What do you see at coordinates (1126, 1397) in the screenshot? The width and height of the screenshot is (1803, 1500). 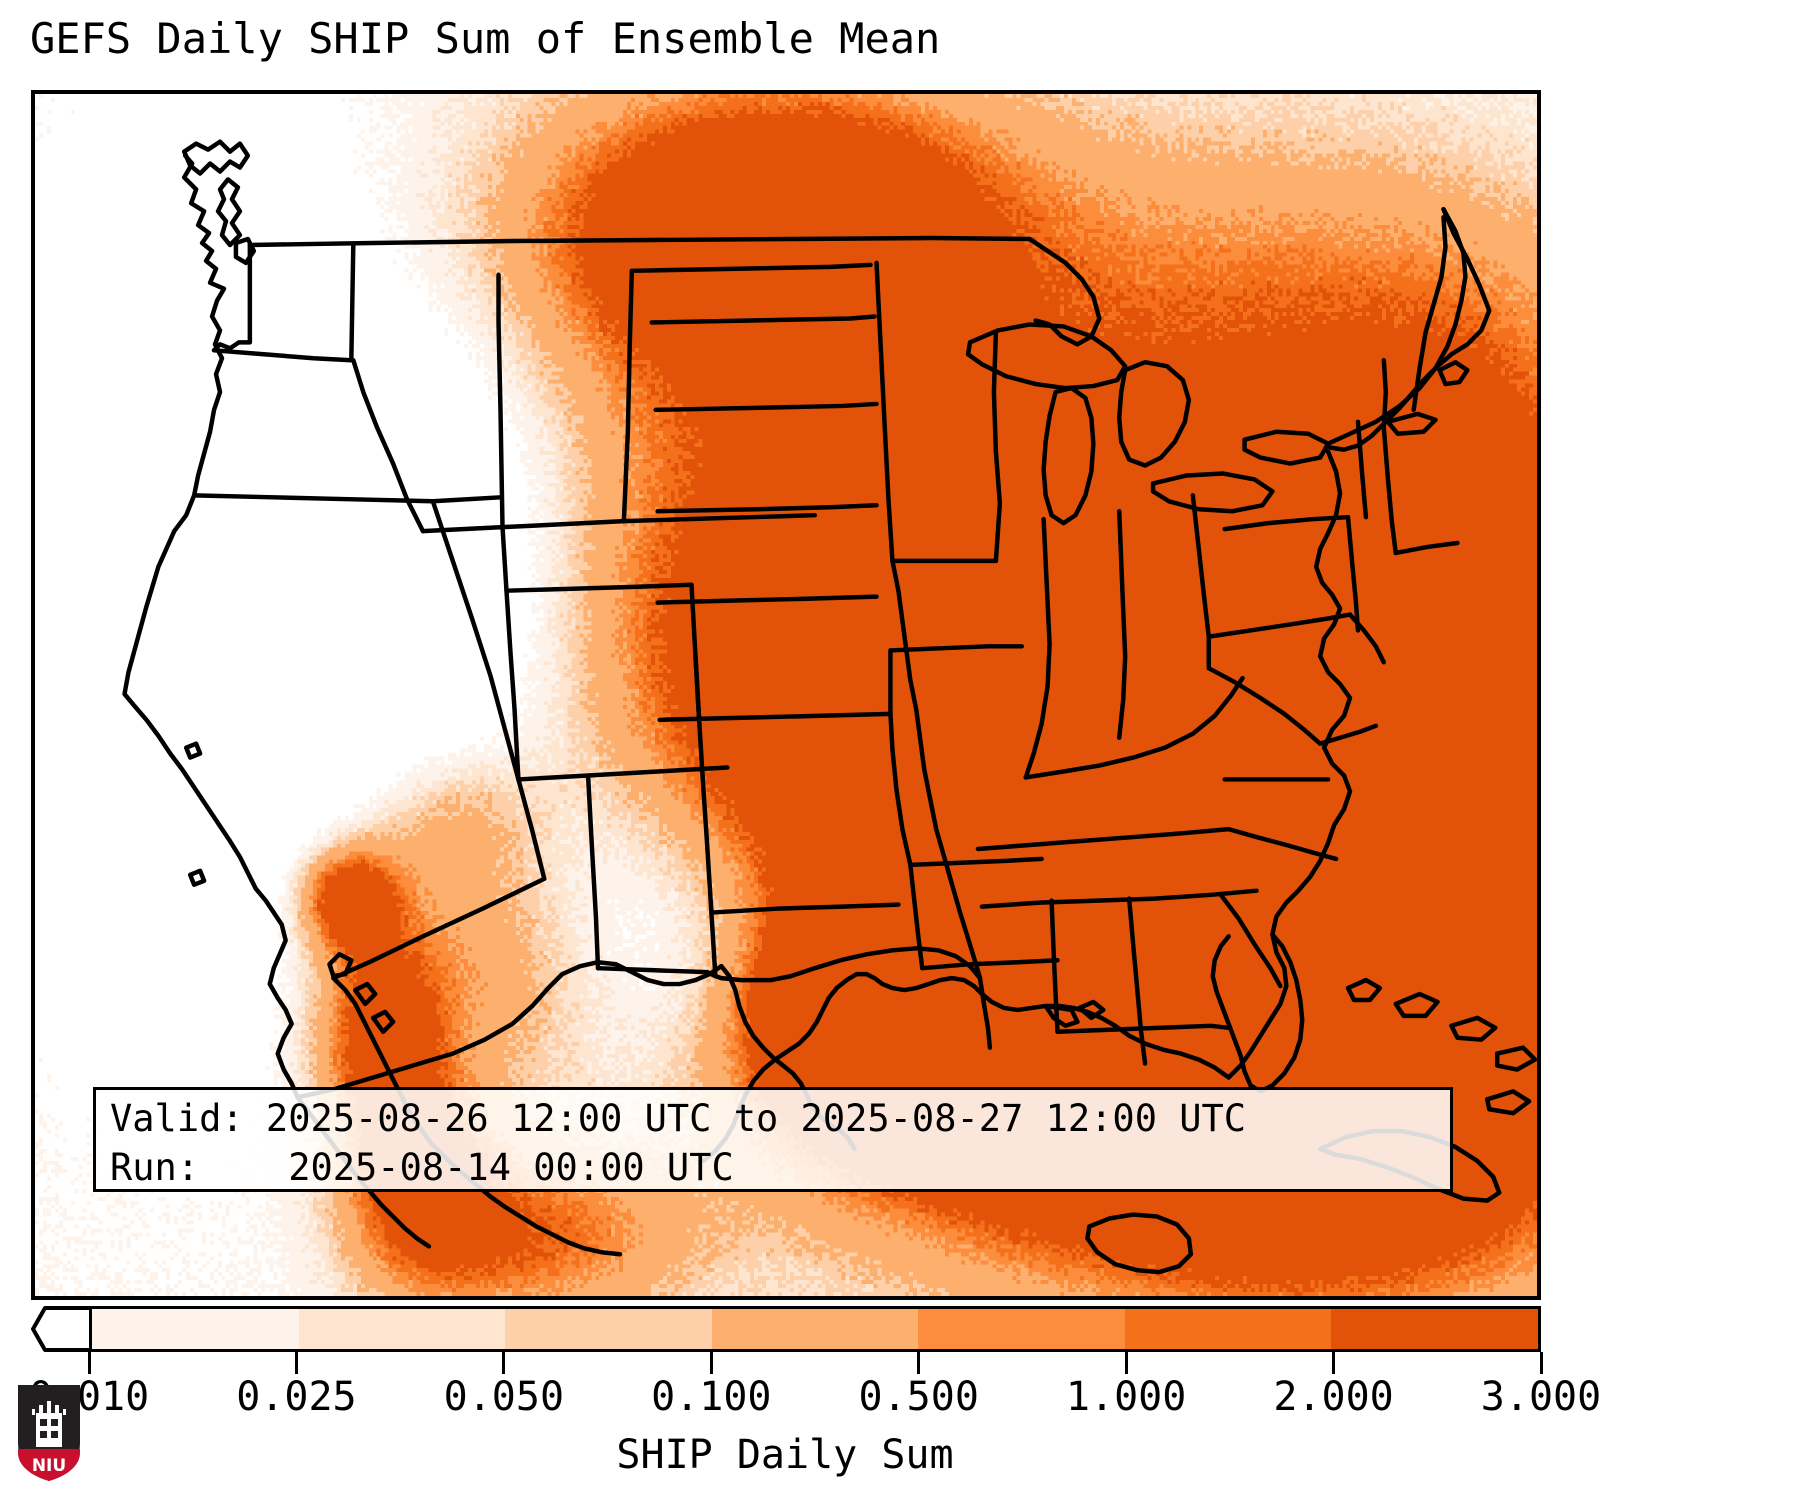 I see `colorbar-label-5: 1.000` at bounding box center [1126, 1397].